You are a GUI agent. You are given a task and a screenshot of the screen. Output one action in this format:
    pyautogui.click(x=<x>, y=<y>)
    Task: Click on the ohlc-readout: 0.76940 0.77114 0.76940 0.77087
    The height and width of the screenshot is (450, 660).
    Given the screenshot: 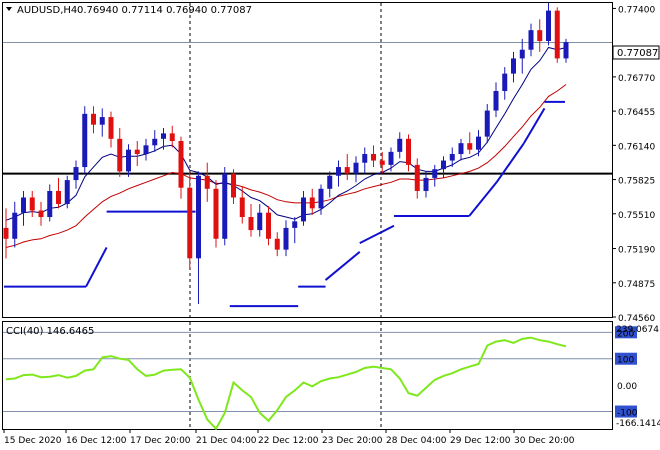 What is the action you would take?
    pyautogui.click(x=164, y=10)
    